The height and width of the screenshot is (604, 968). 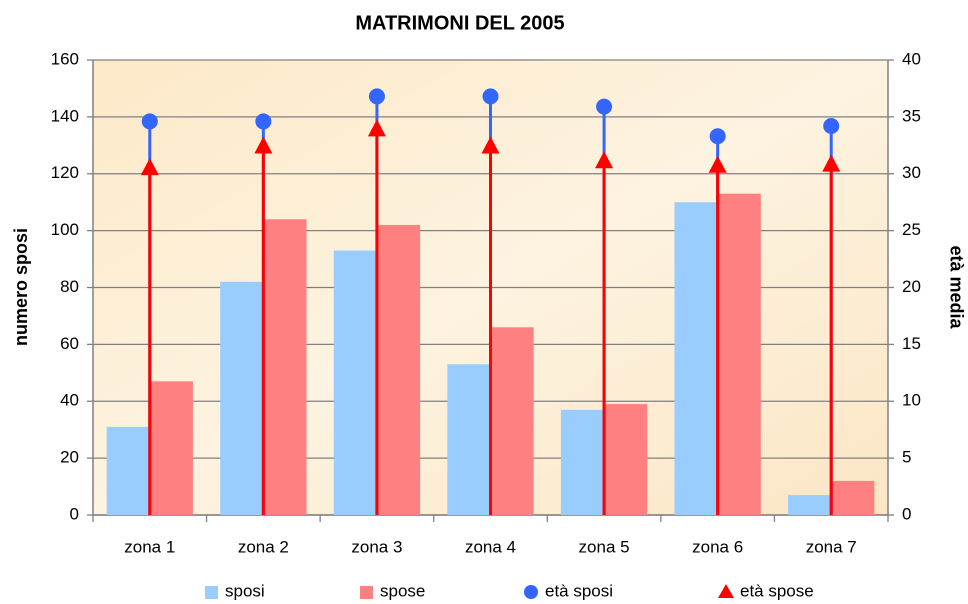 What do you see at coordinates (911, 400) in the screenshot?
I see `y2-tick-label: 10` at bounding box center [911, 400].